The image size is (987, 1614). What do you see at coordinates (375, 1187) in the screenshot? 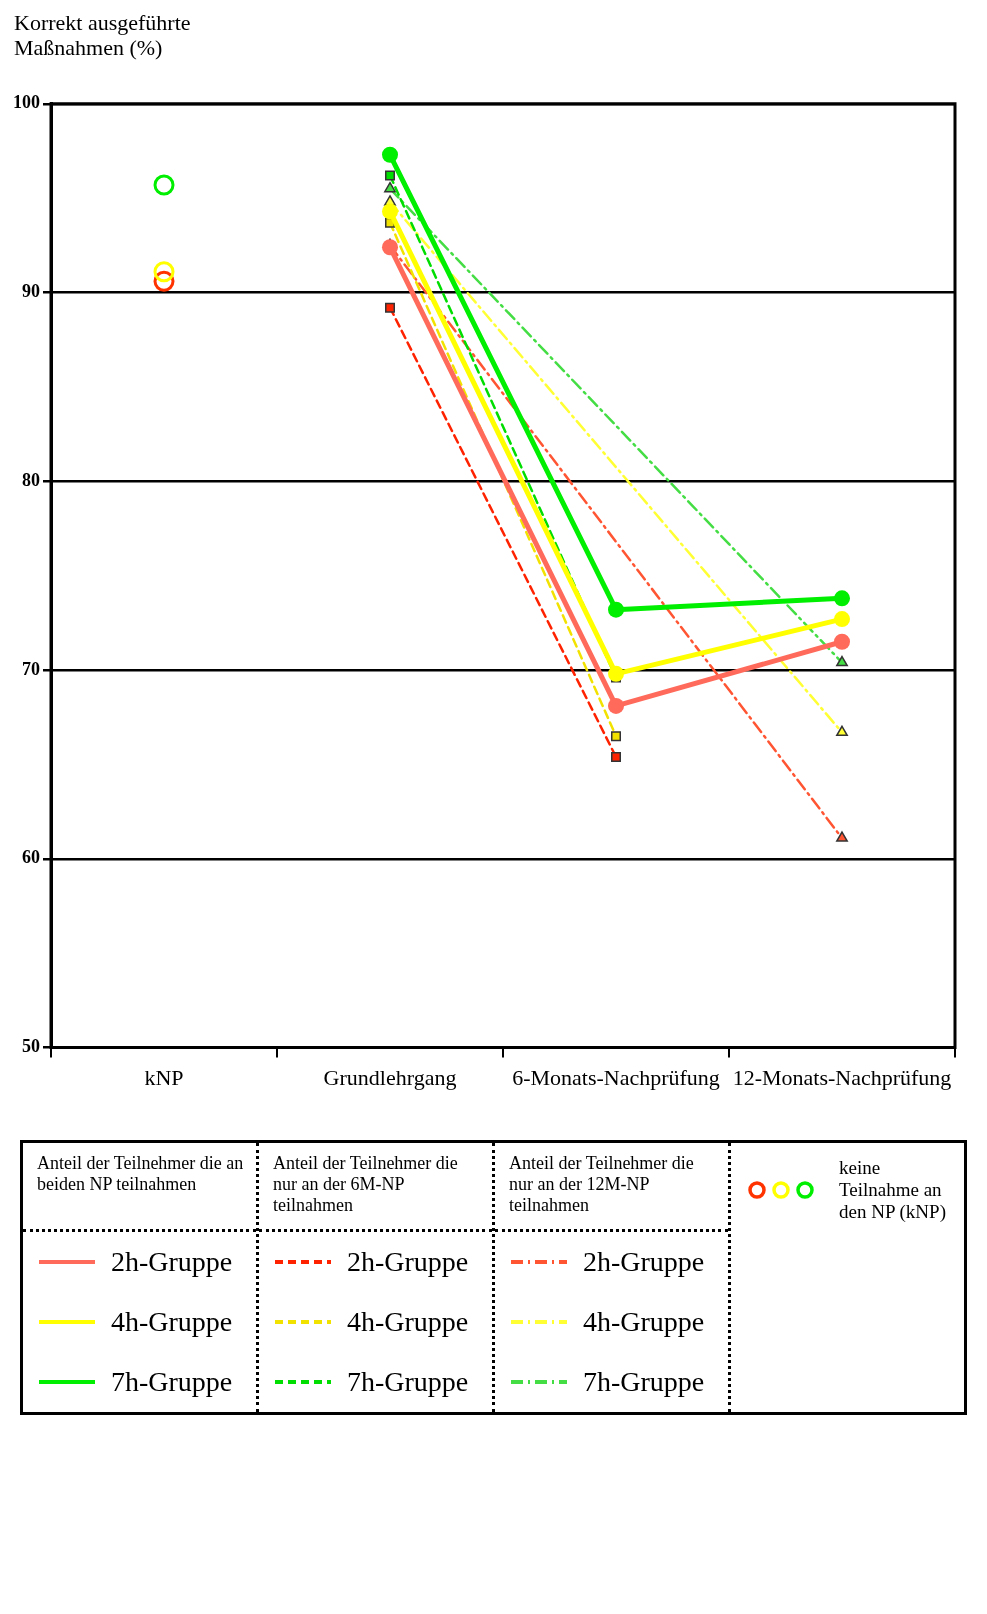
I see `text: Anteil der Teilnehmer die nur an der 6M-NP teilnahmen` at bounding box center [375, 1187].